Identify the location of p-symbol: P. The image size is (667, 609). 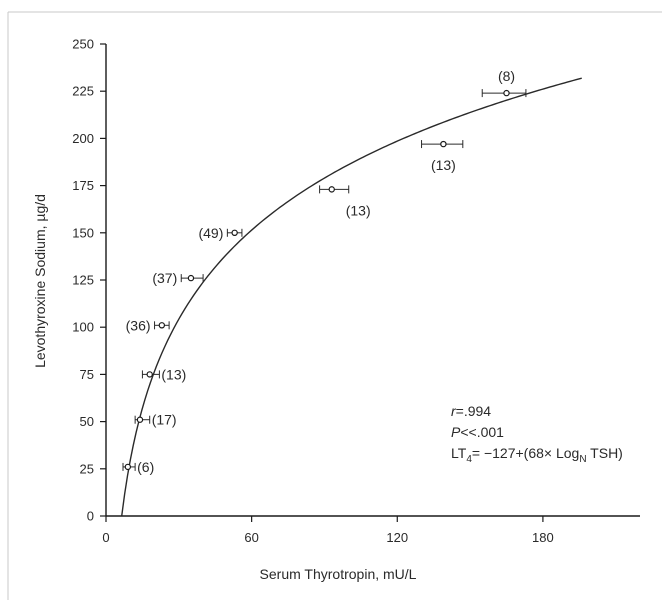
(456, 432).